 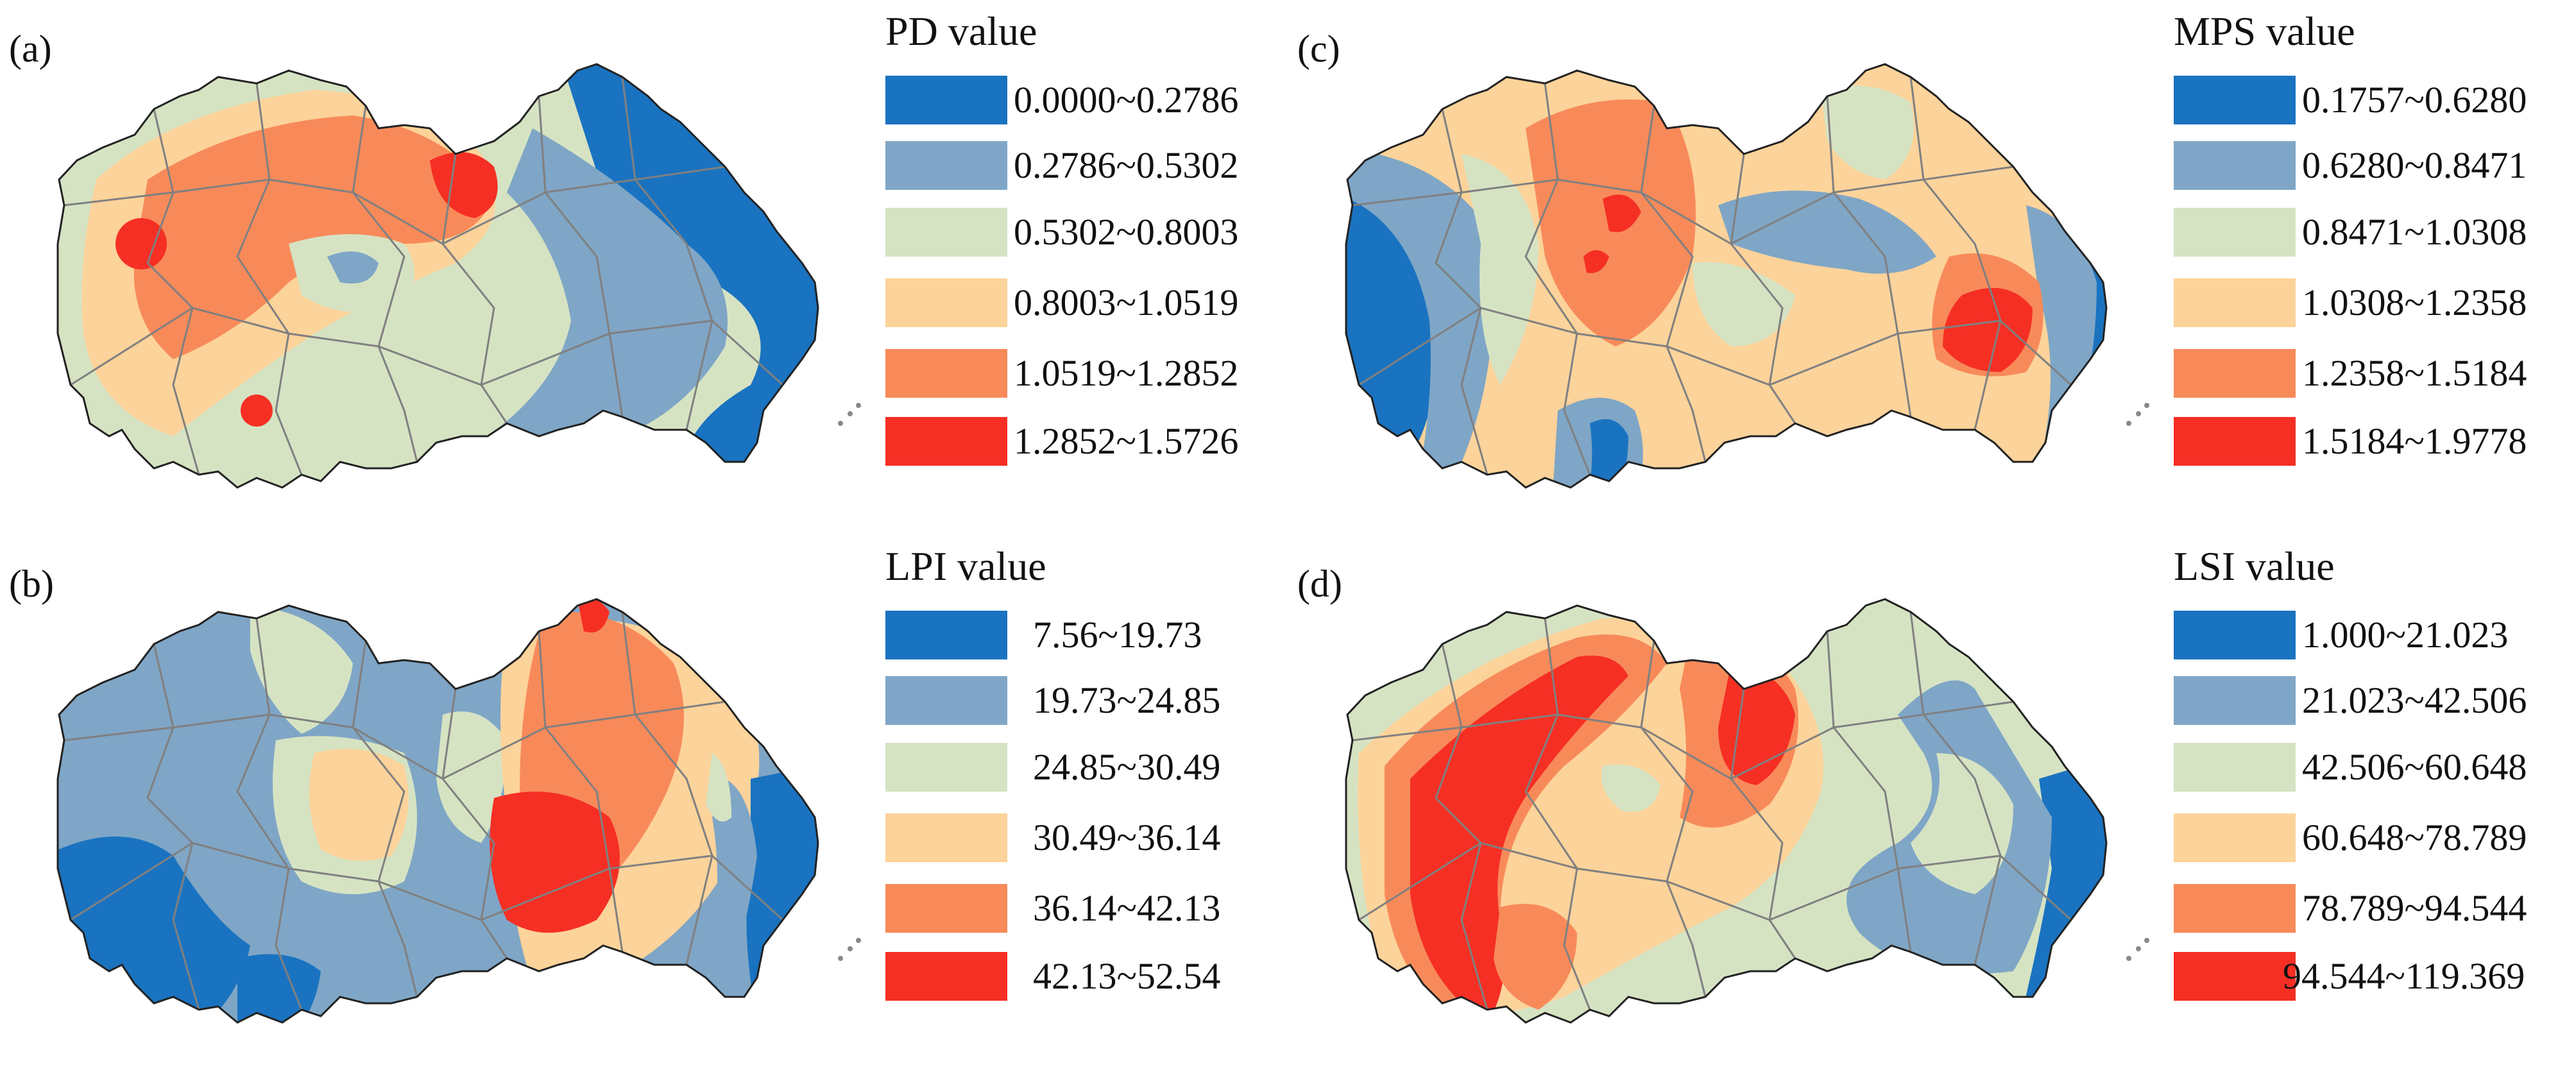 I want to click on legend-title: MPS value, so click(x=2264, y=31).